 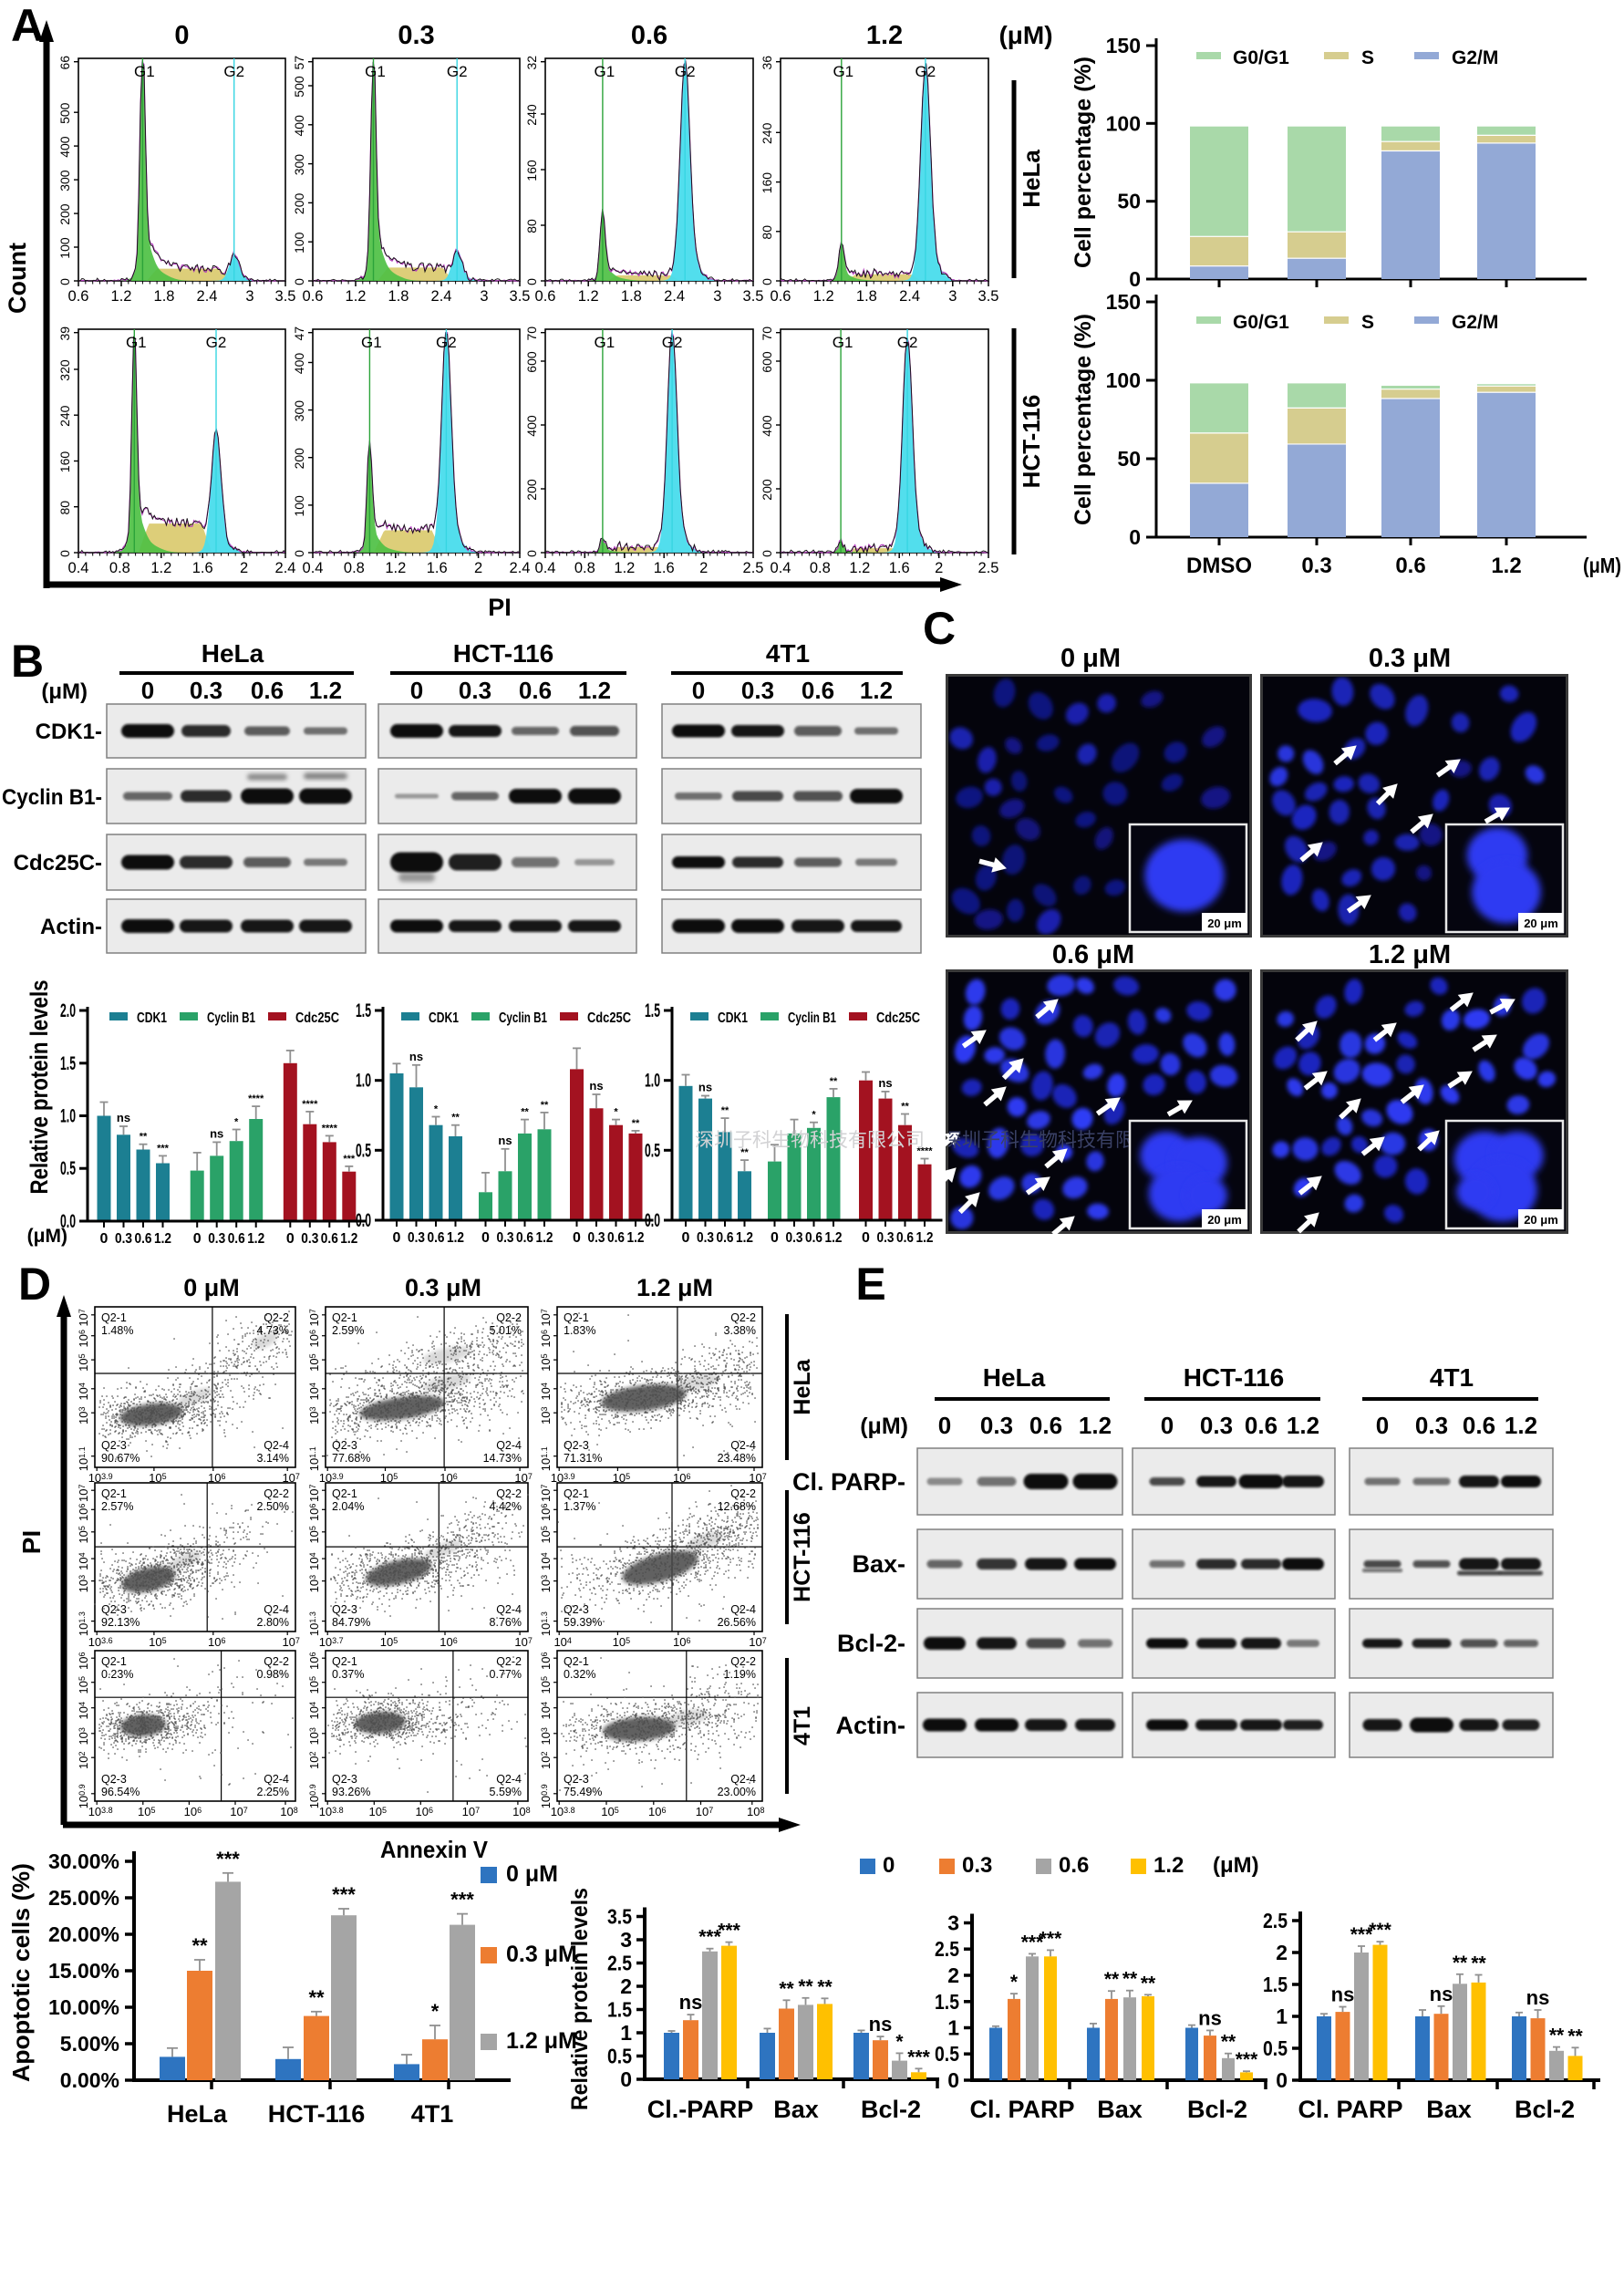 I want to click on svg-text: 0.8, so click(x=120, y=568).